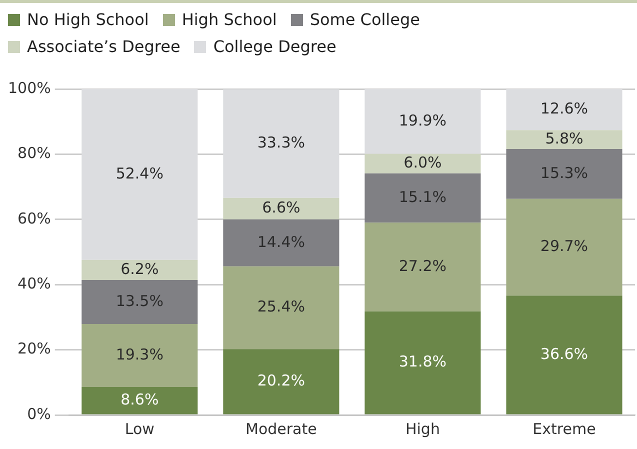 The image size is (637, 449). I want to click on text: 36.6%, so click(564, 353).